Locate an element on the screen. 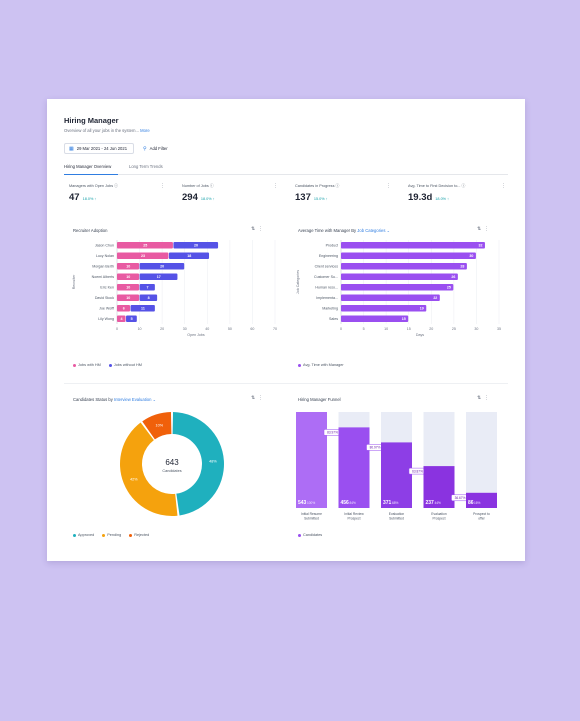  y-tick-label: Morgan Berth is located at coordinates (103, 267).